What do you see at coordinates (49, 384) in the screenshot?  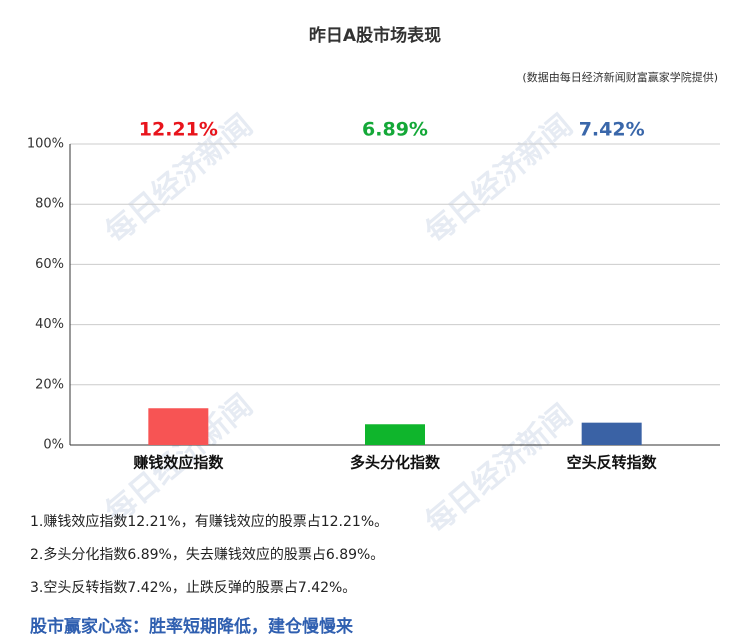 I see `y-tick-label: 20%` at bounding box center [49, 384].